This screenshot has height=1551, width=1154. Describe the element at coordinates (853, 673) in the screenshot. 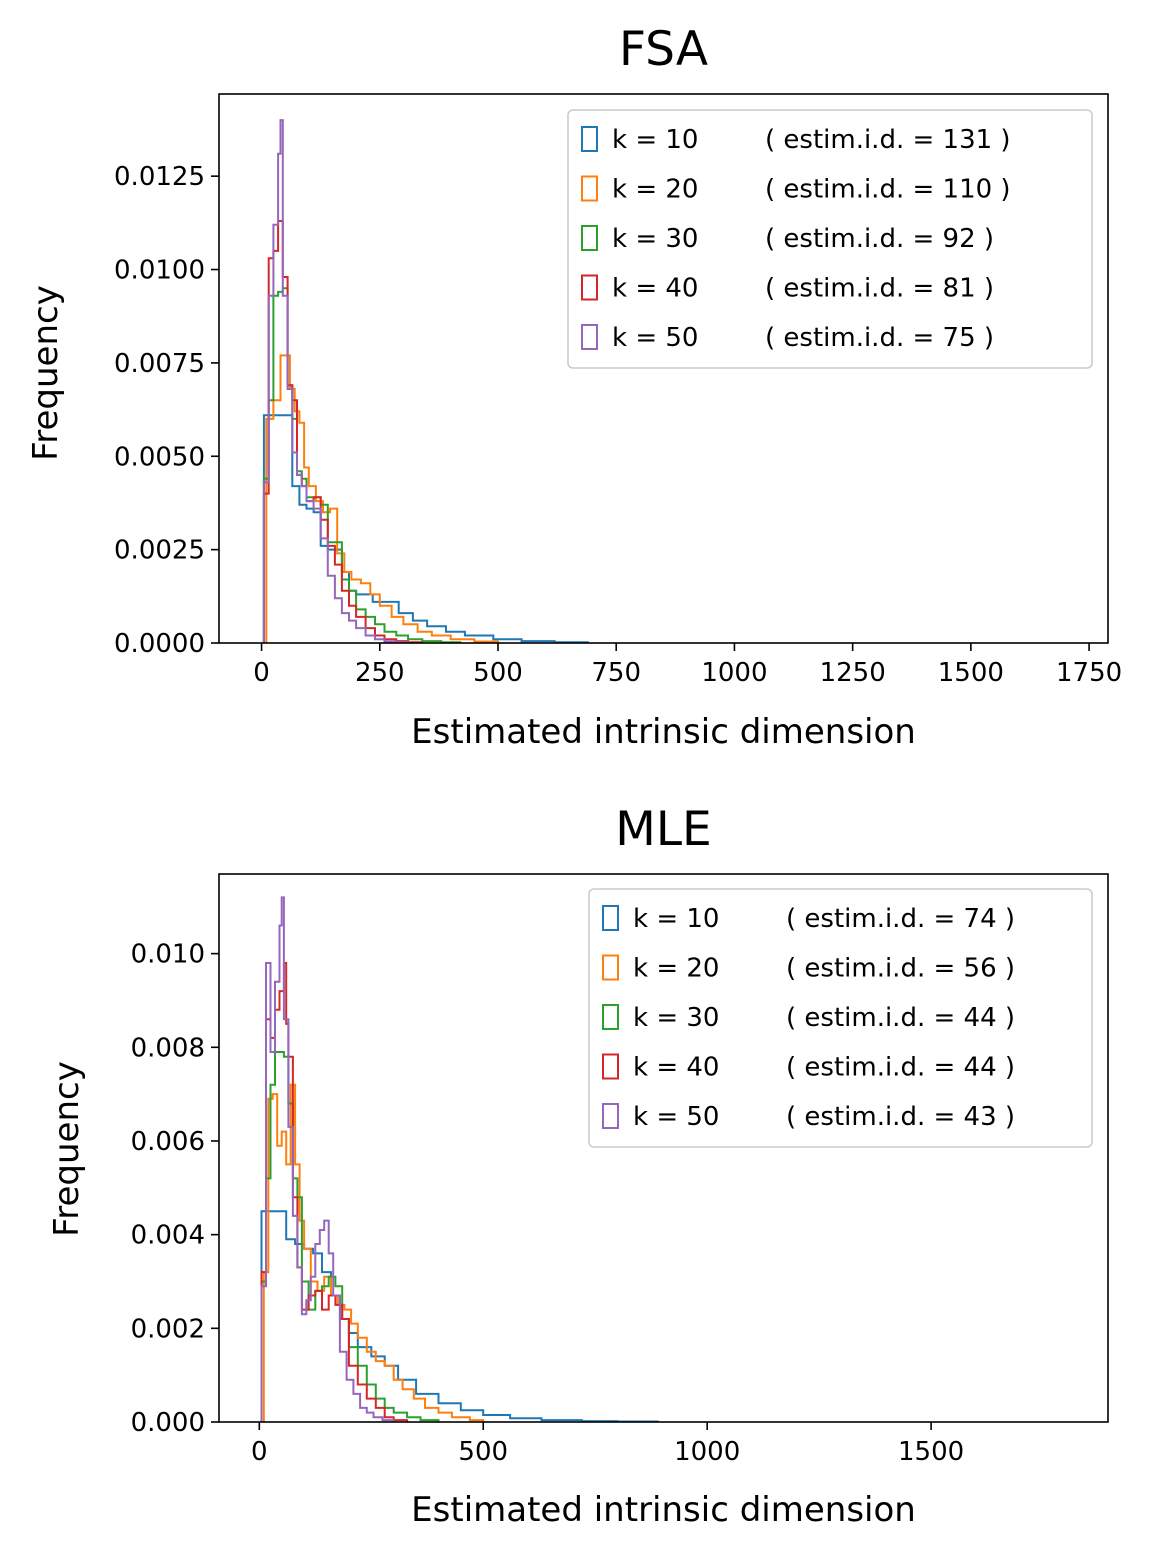

I see `chart-fsa-xtick-label: 1250` at that location.